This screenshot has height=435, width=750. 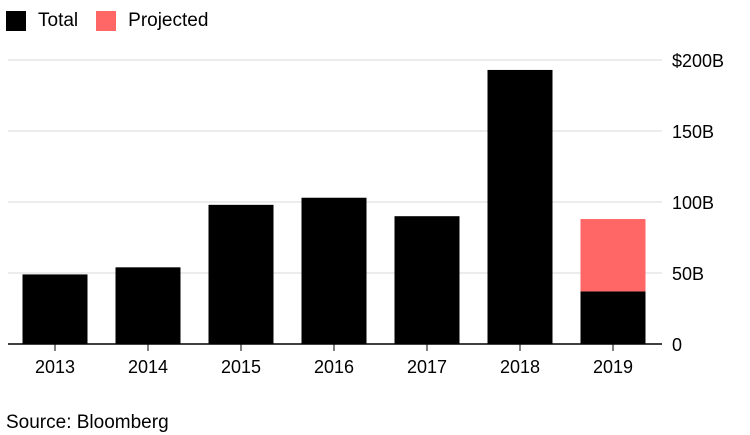 I want to click on bar-total-2017, so click(x=427, y=280).